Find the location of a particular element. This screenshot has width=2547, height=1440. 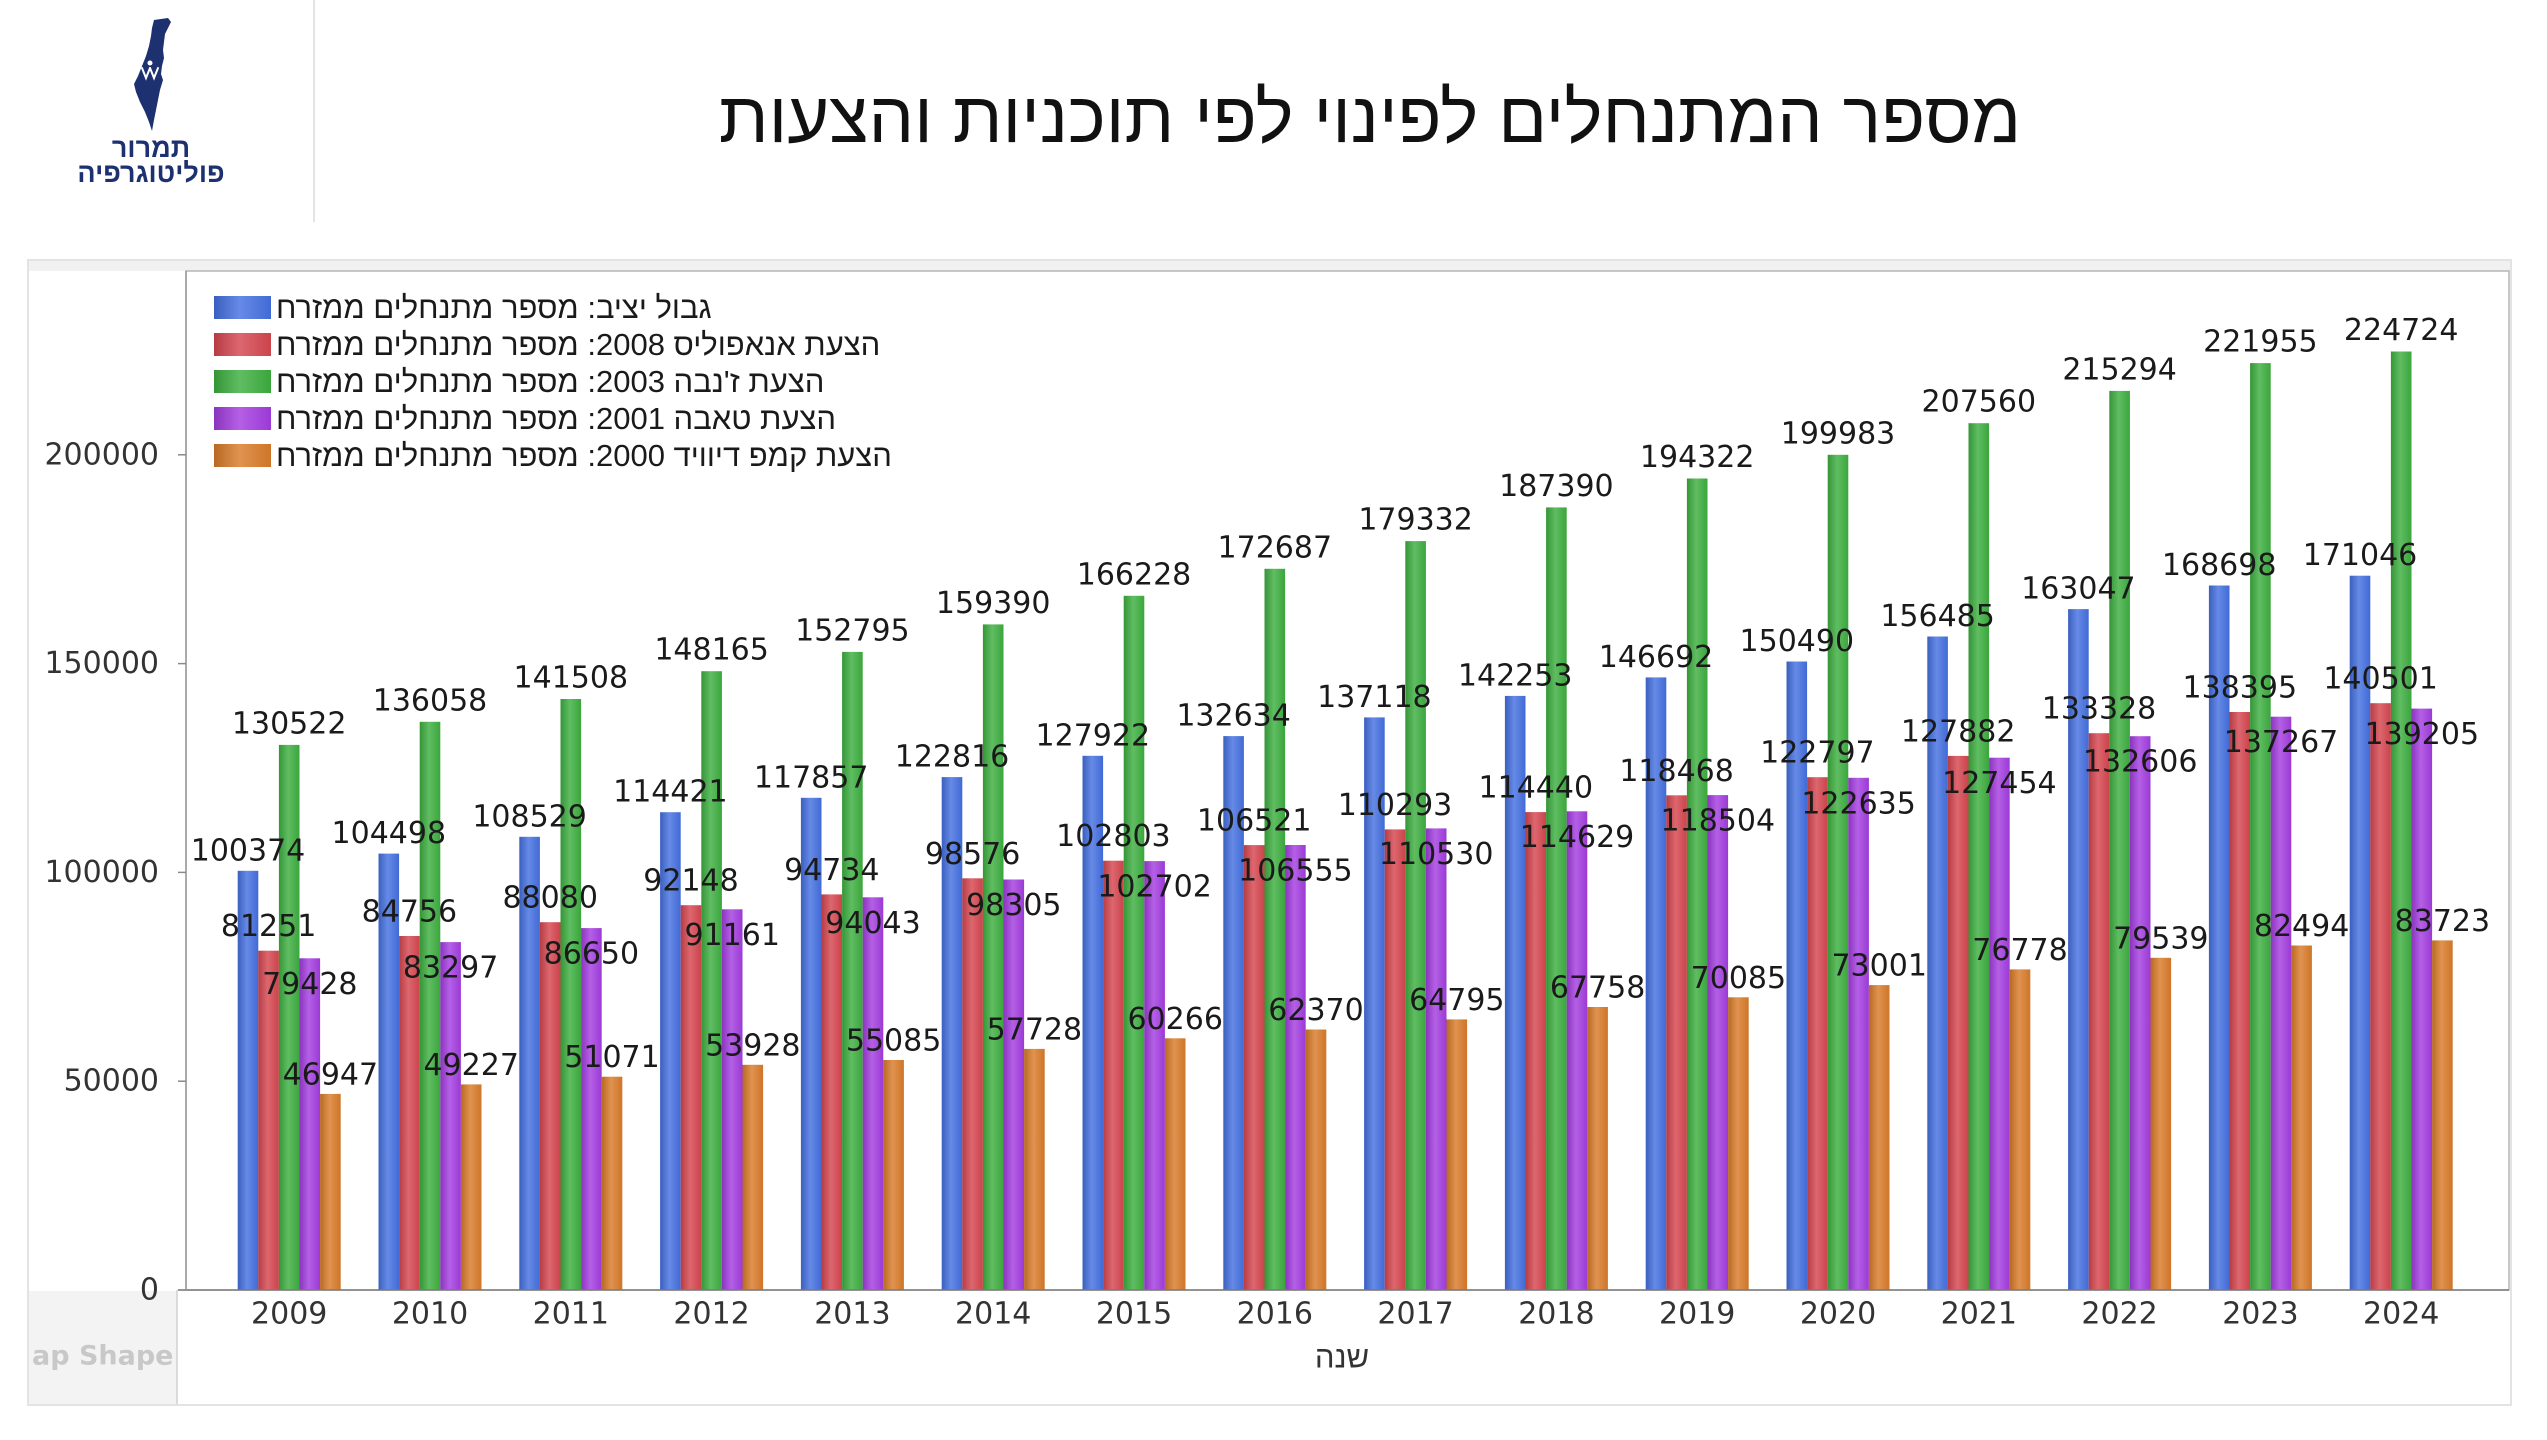

bar-taba-2001-2015 is located at coordinates (1154, 1075).